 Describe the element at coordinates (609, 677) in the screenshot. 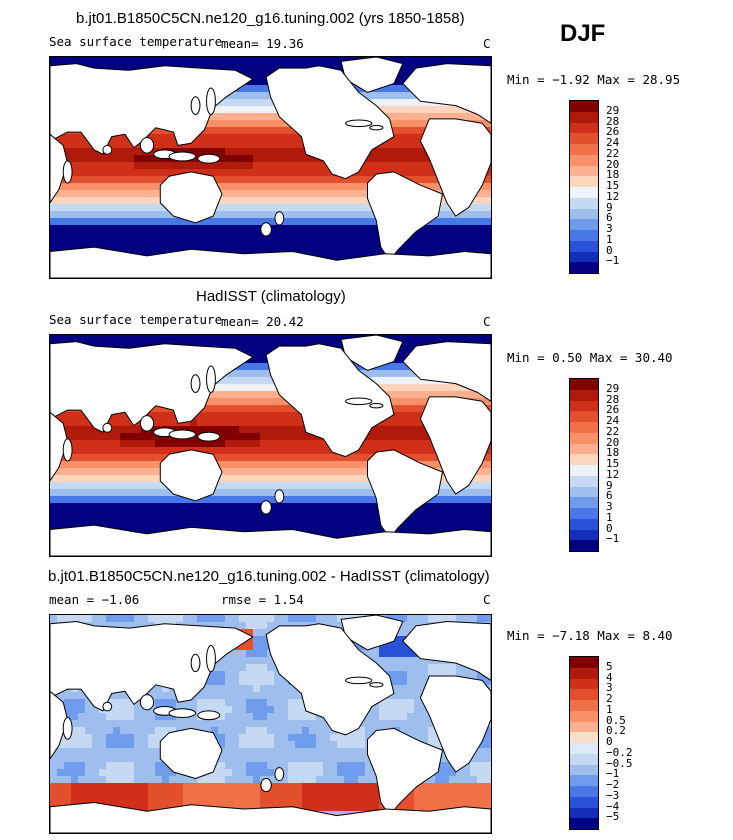

I see `colorbar-tick-label: 4` at that location.